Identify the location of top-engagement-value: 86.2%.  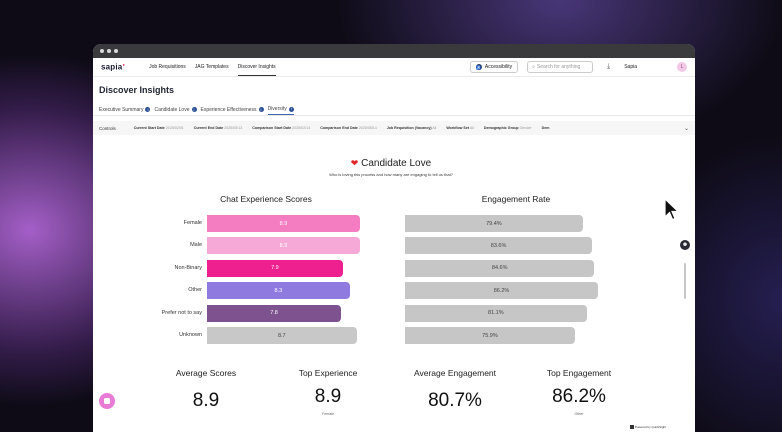
(579, 396).